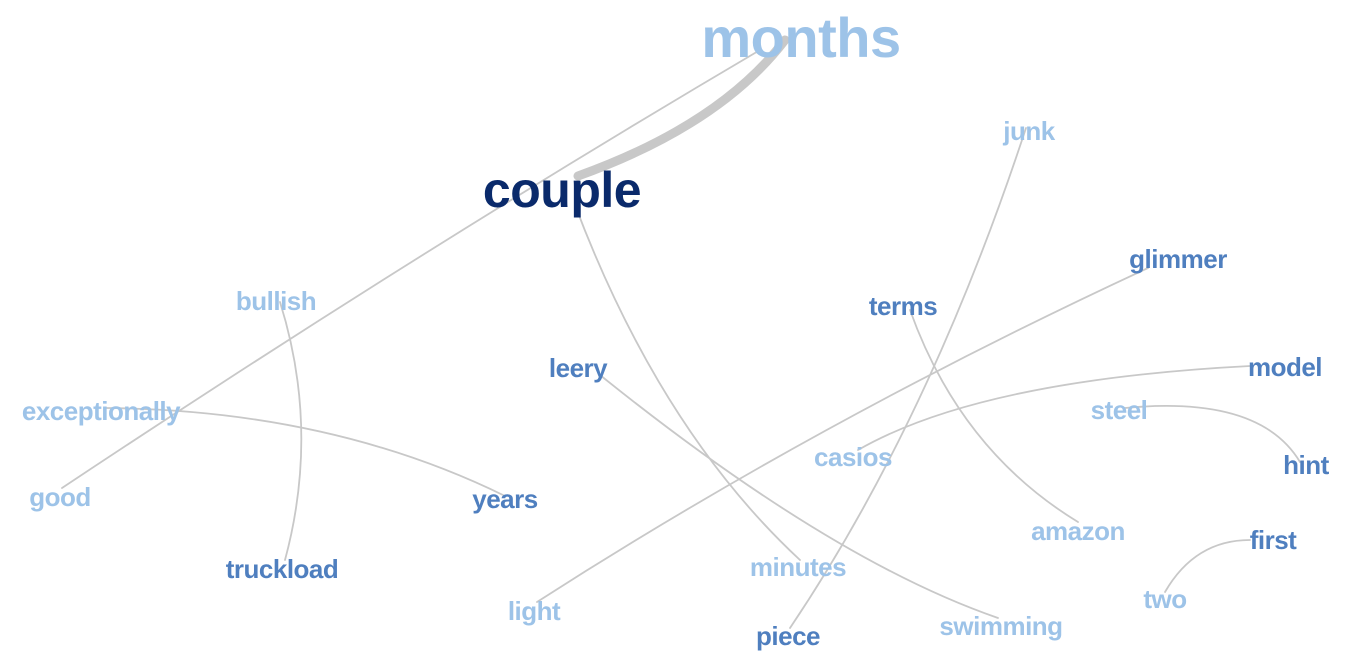 This screenshot has width=1366, height=661. I want to click on word-truckload: truckload, so click(282, 569).